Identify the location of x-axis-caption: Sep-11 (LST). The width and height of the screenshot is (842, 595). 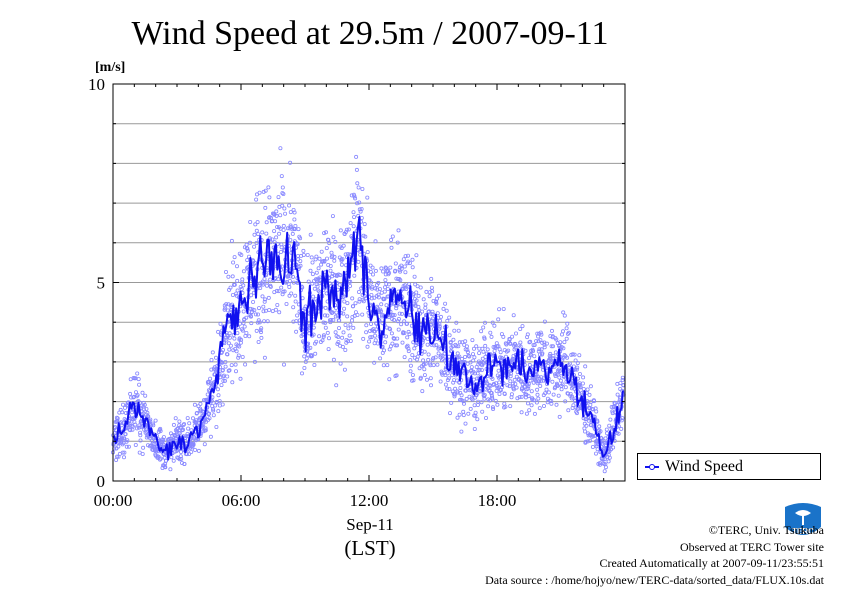
(370, 537).